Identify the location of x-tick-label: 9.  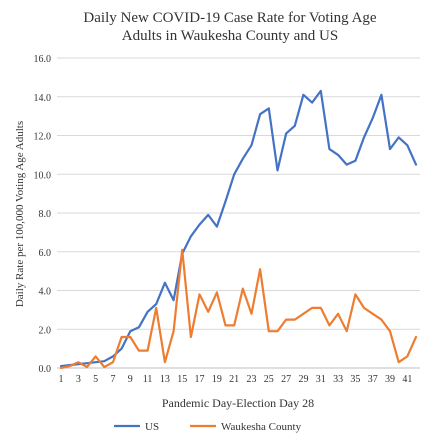
(130, 379).